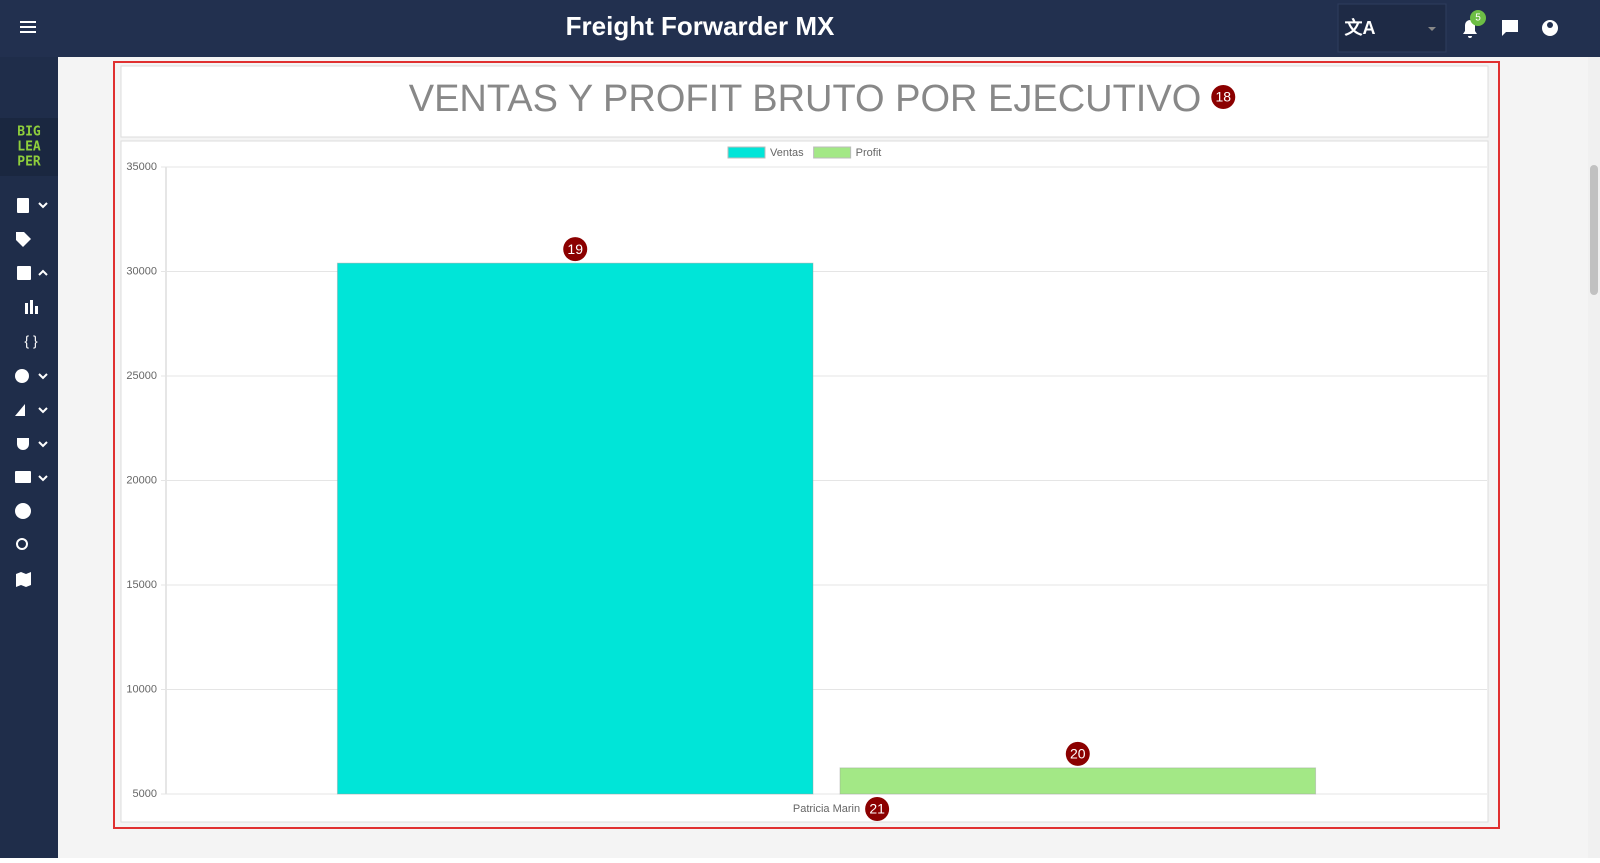 Image resolution: width=1600 pixels, height=863 pixels. I want to click on sidebar, so click(29, 457).